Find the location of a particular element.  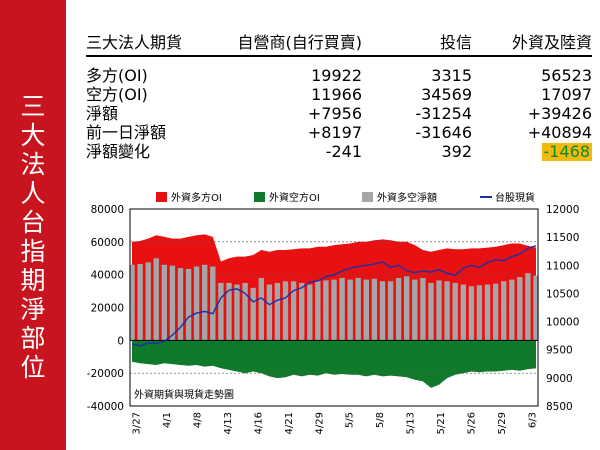

sidebar-title-char: 期 is located at coordinates (33, 280).